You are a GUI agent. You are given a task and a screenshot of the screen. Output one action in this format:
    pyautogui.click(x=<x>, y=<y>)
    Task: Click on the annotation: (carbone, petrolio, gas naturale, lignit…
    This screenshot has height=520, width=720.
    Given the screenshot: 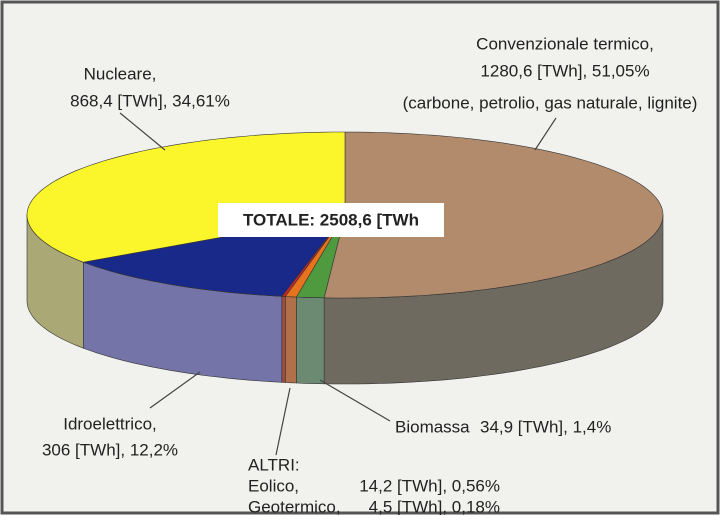 What is the action you would take?
    pyautogui.click(x=550, y=102)
    